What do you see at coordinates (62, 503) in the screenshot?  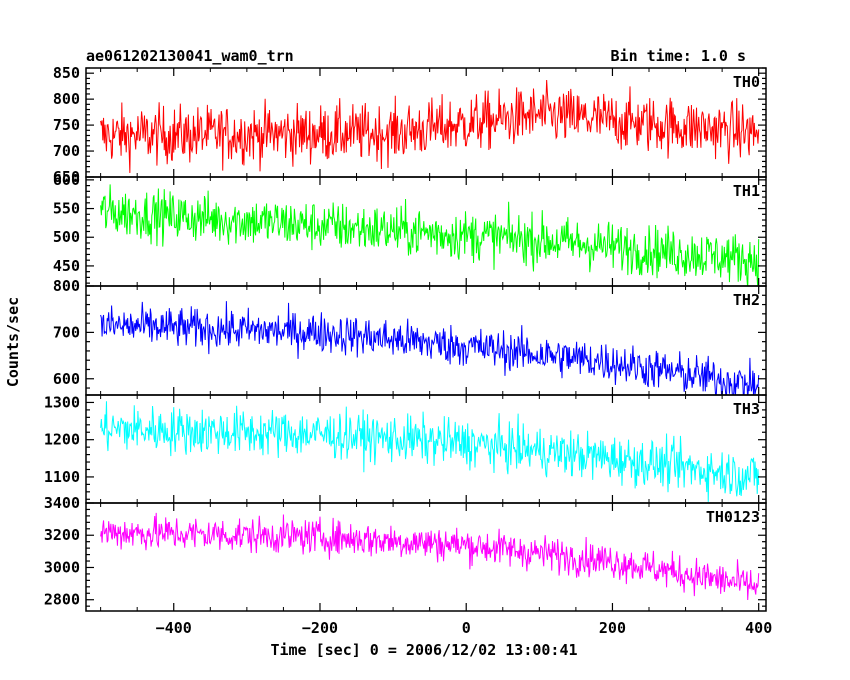 I see `y-tick-label: 3400` at bounding box center [62, 503].